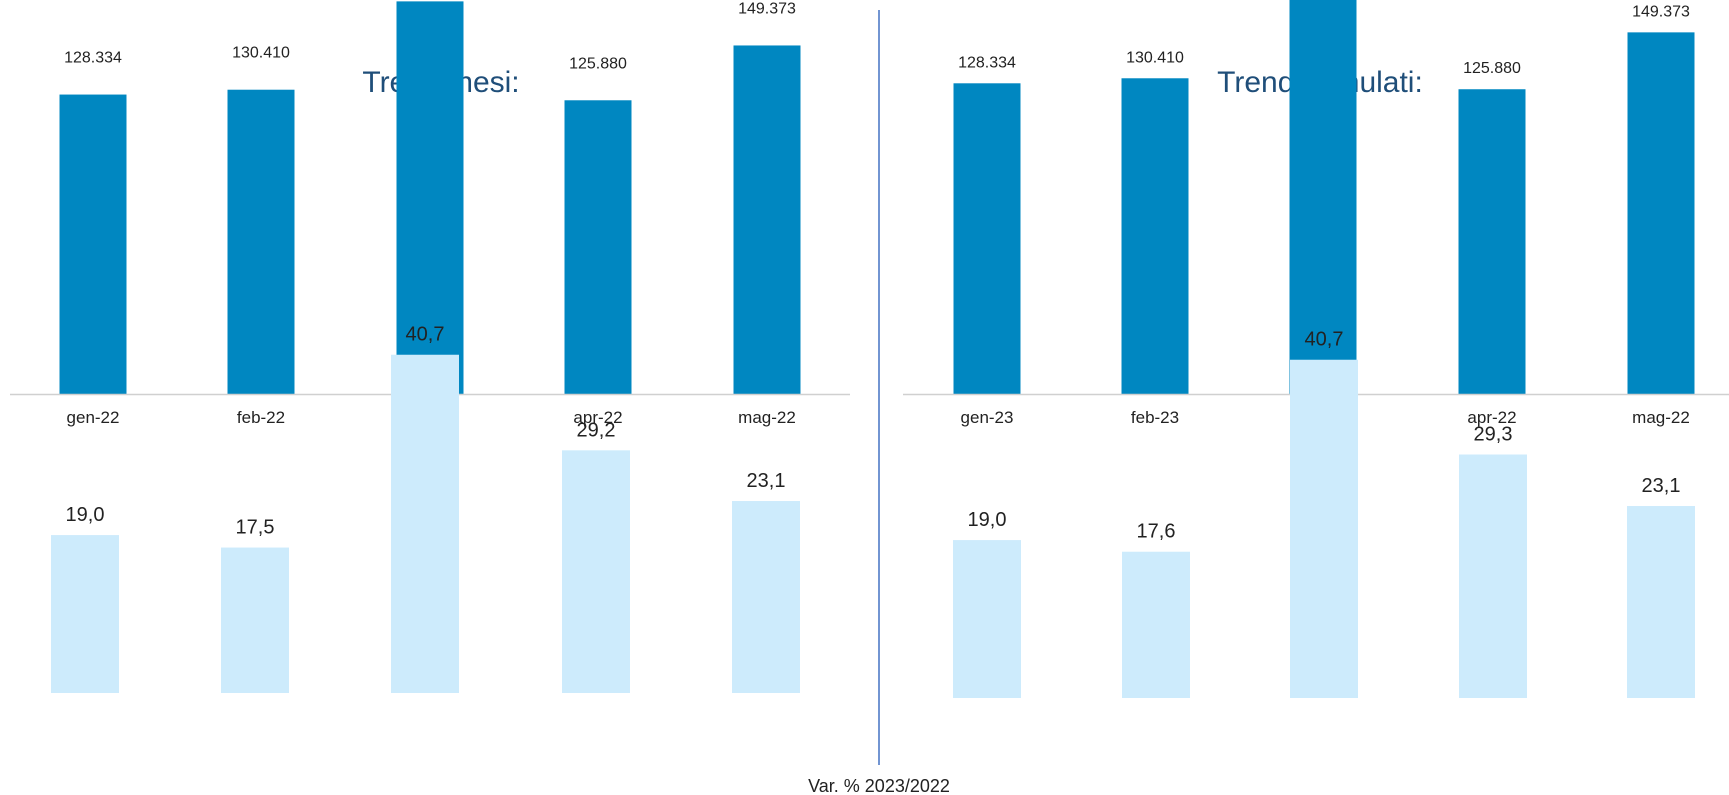  Describe the element at coordinates (767, 8) in the screenshot. I see `data-label-left-monthly-5: 149.373` at that location.